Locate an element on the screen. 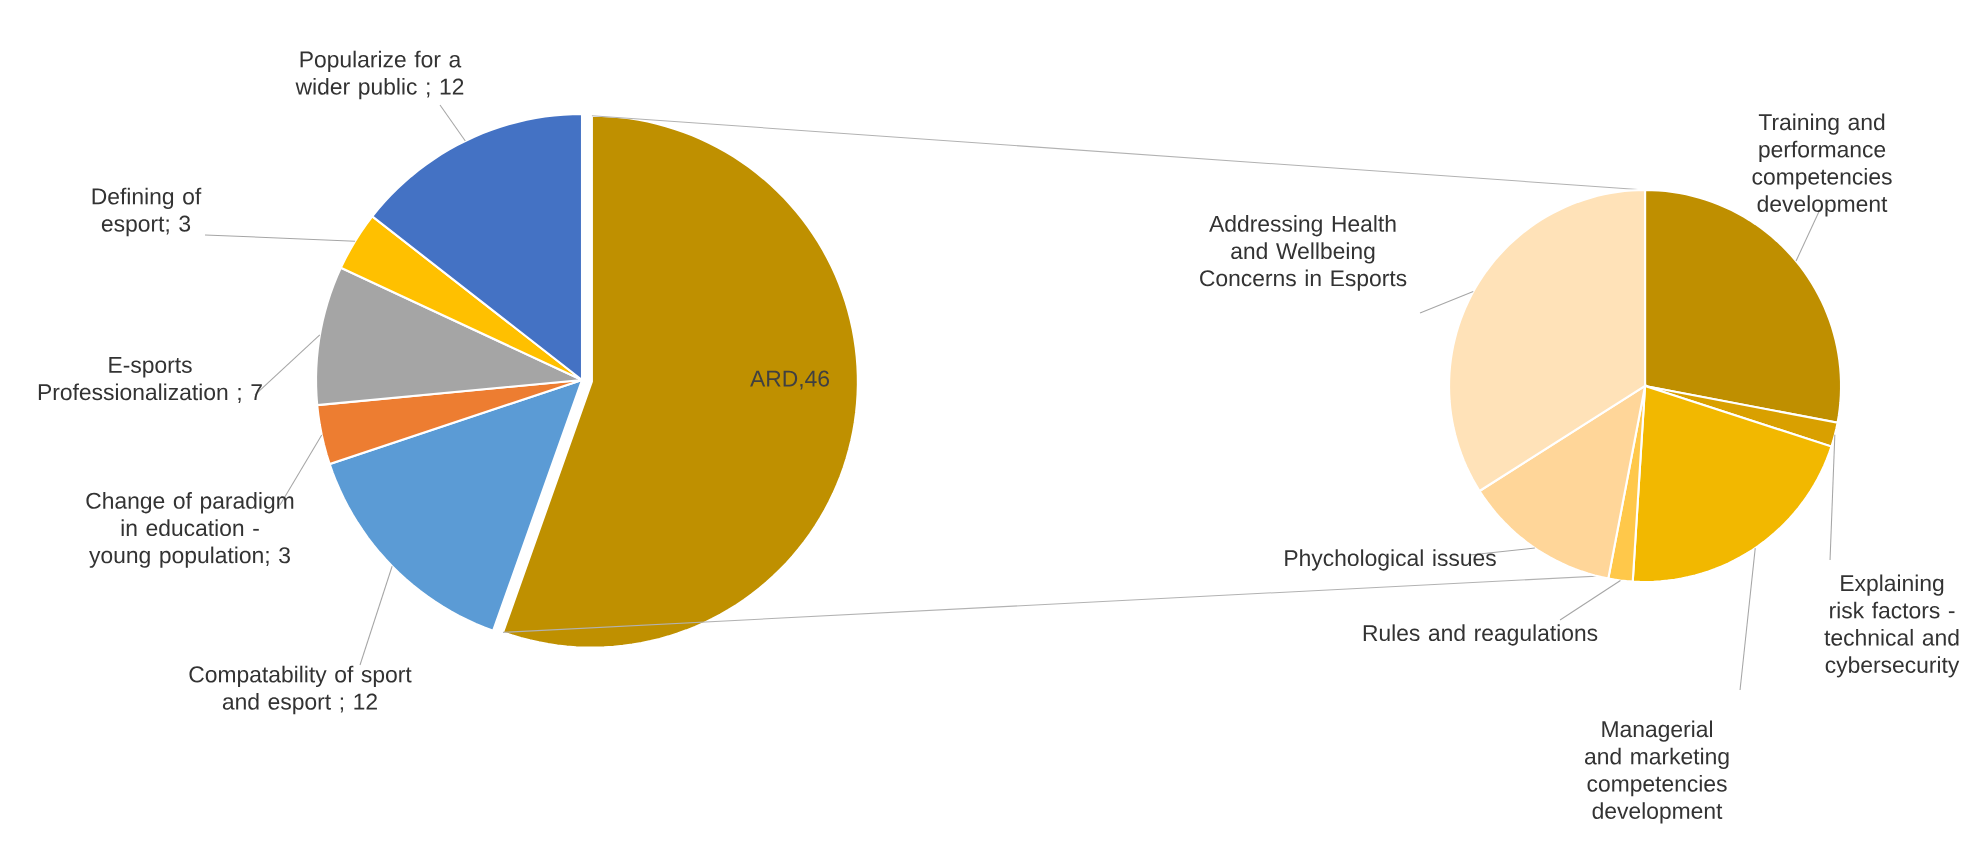 This screenshot has height=866, width=1984. slice-label: Managerial and marketing competencies development is located at coordinates (1656, 772).